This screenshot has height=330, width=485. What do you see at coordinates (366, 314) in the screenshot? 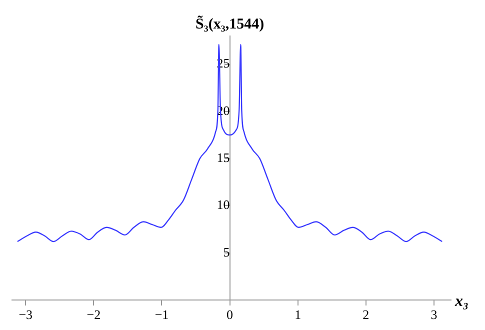
I see `x-tick-label: 2` at bounding box center [366, 314].